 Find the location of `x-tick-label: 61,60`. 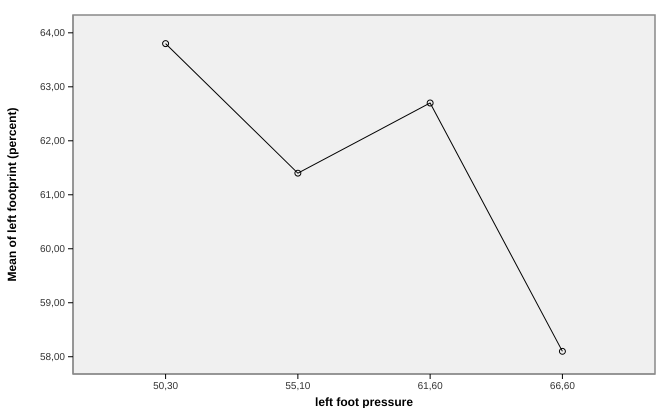

x-tick-label: 61,60 is located at coordinates (431, 386).